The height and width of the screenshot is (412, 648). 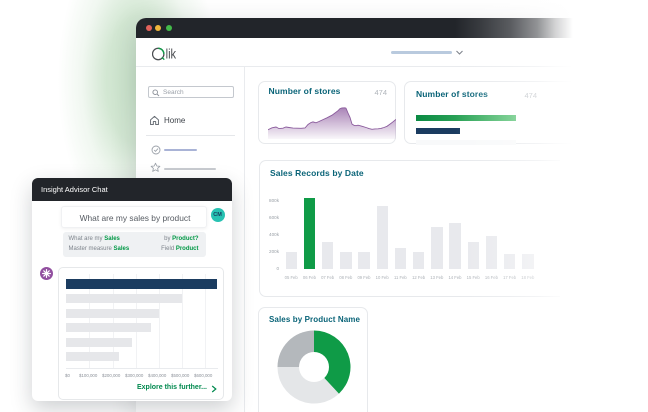 I want to click on svg-text: lik, so click(x=171, y=53).